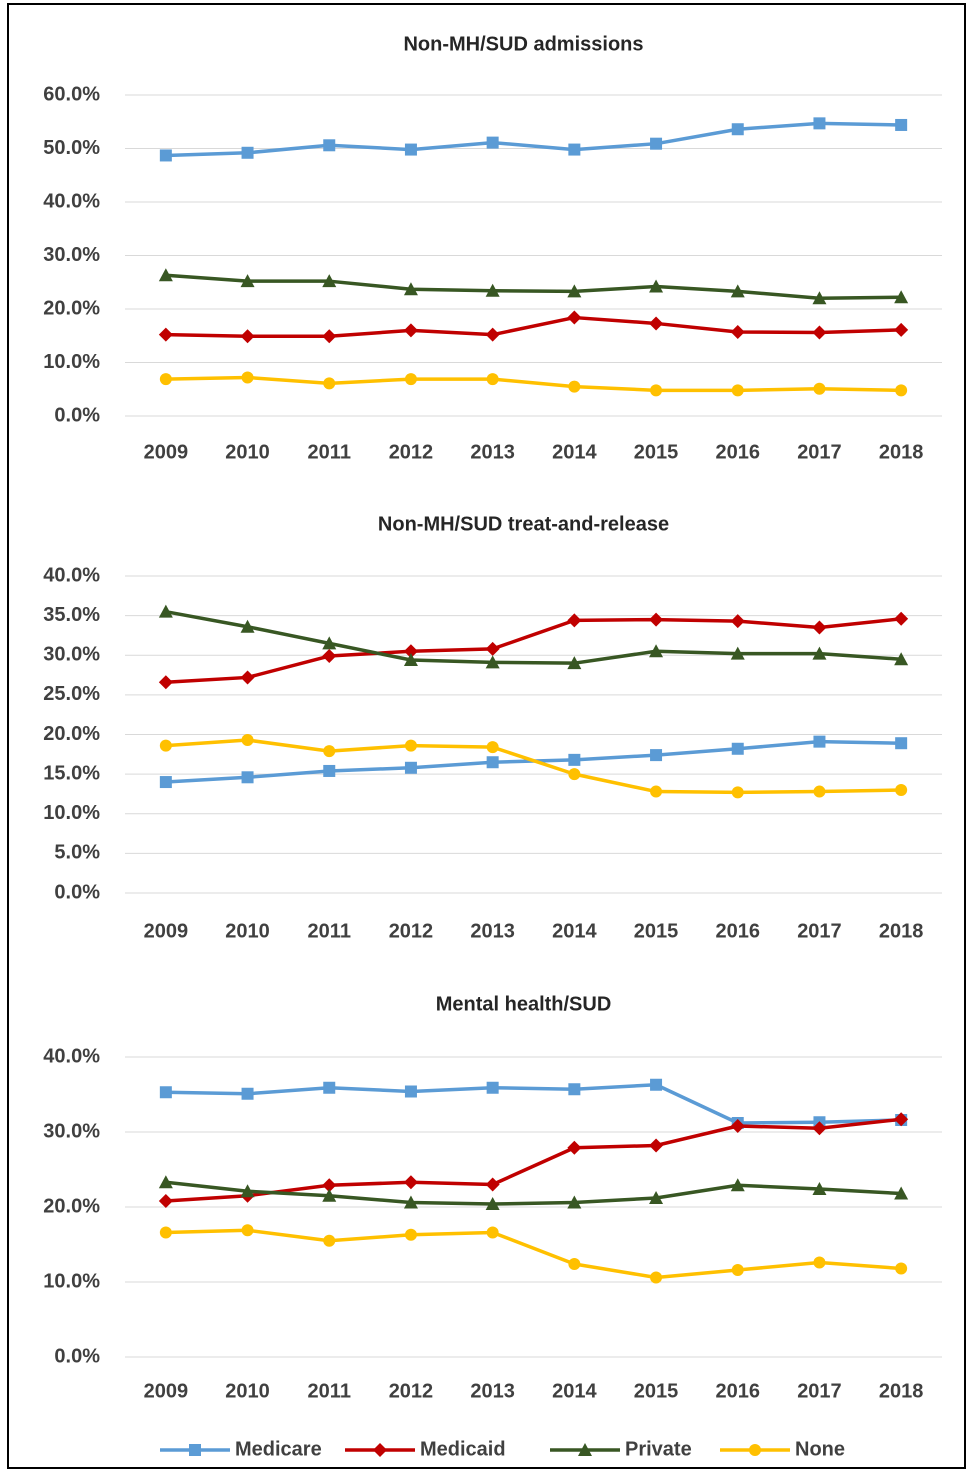 The height and width of the screenshot is (1474, 971). I want to click on y-tick-label: 5.0%, so click(77, 853).